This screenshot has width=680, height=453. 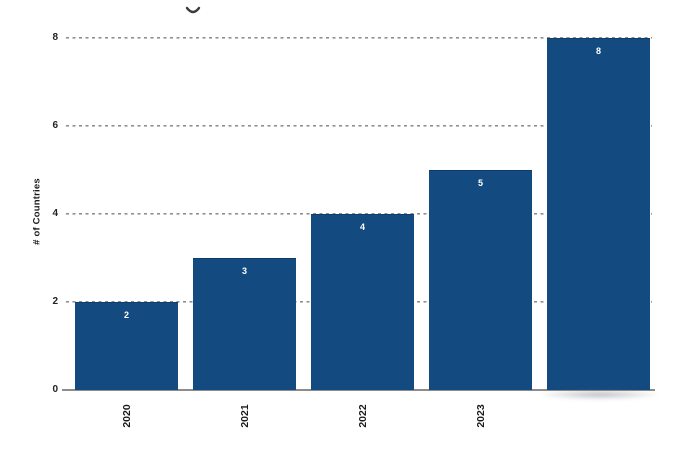 What do you see at coordinates (362, 302) in the screenshot?
I see `bar-2022: 4` at bounding box center [362, 302].